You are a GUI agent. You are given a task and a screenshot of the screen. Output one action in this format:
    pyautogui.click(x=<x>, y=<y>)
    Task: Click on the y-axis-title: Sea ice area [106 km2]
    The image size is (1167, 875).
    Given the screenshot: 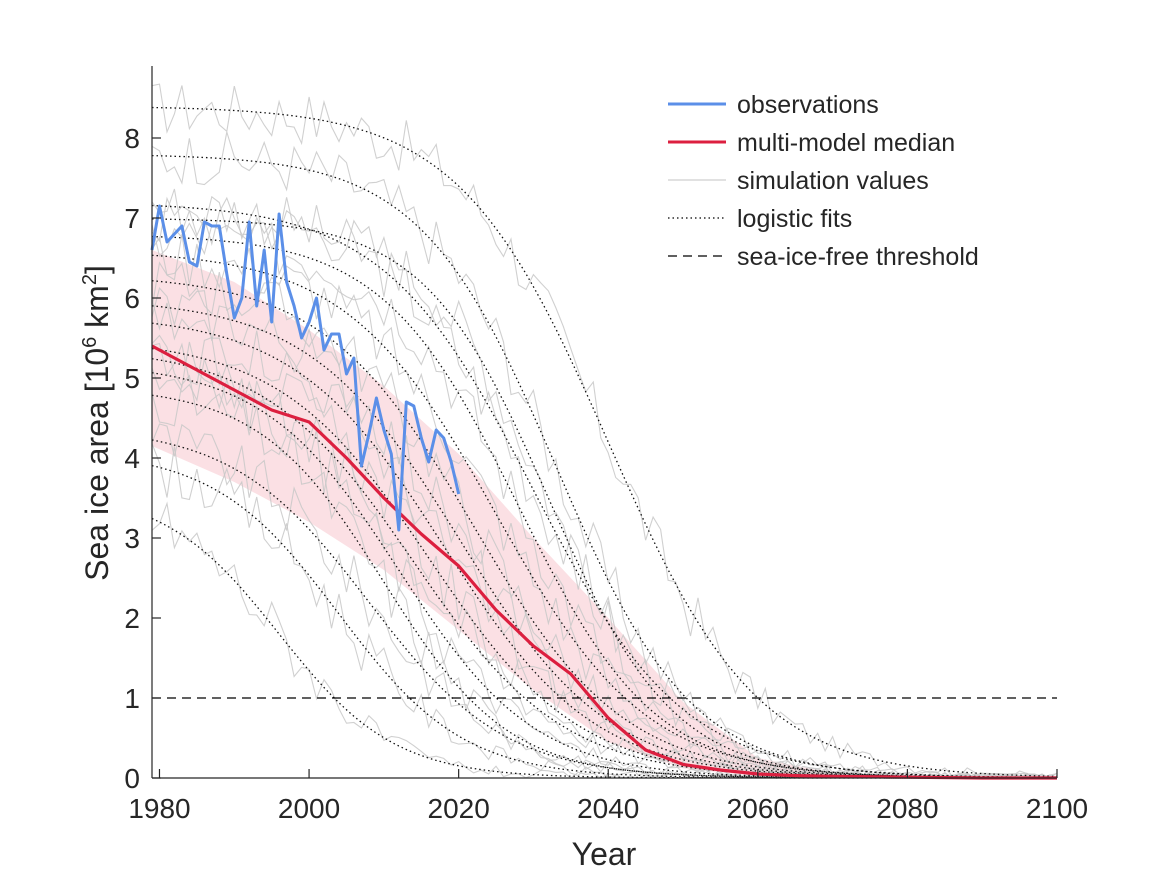 What is the action you would take?
    pyautogui.click(x=97, y=423)
    